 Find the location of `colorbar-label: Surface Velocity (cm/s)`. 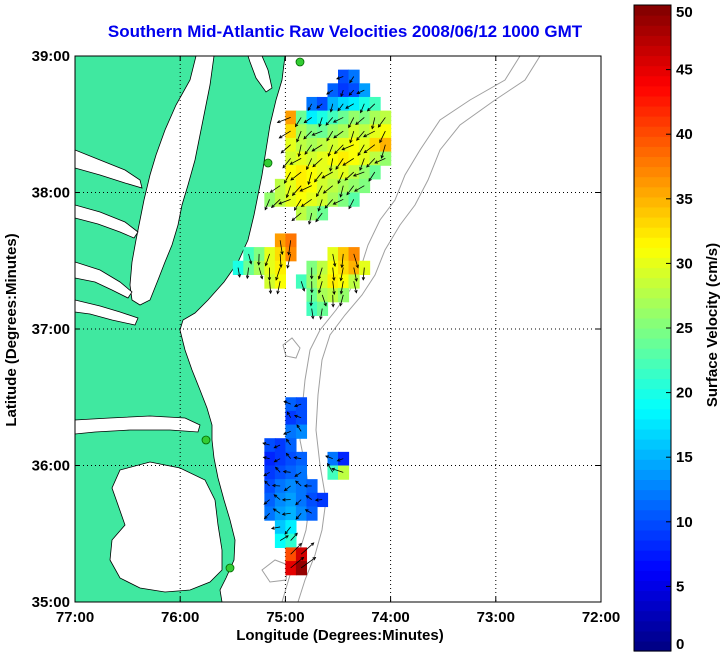

colorbar-label: Surface Velocity (cm/s) is located at coordinates (712, 325).